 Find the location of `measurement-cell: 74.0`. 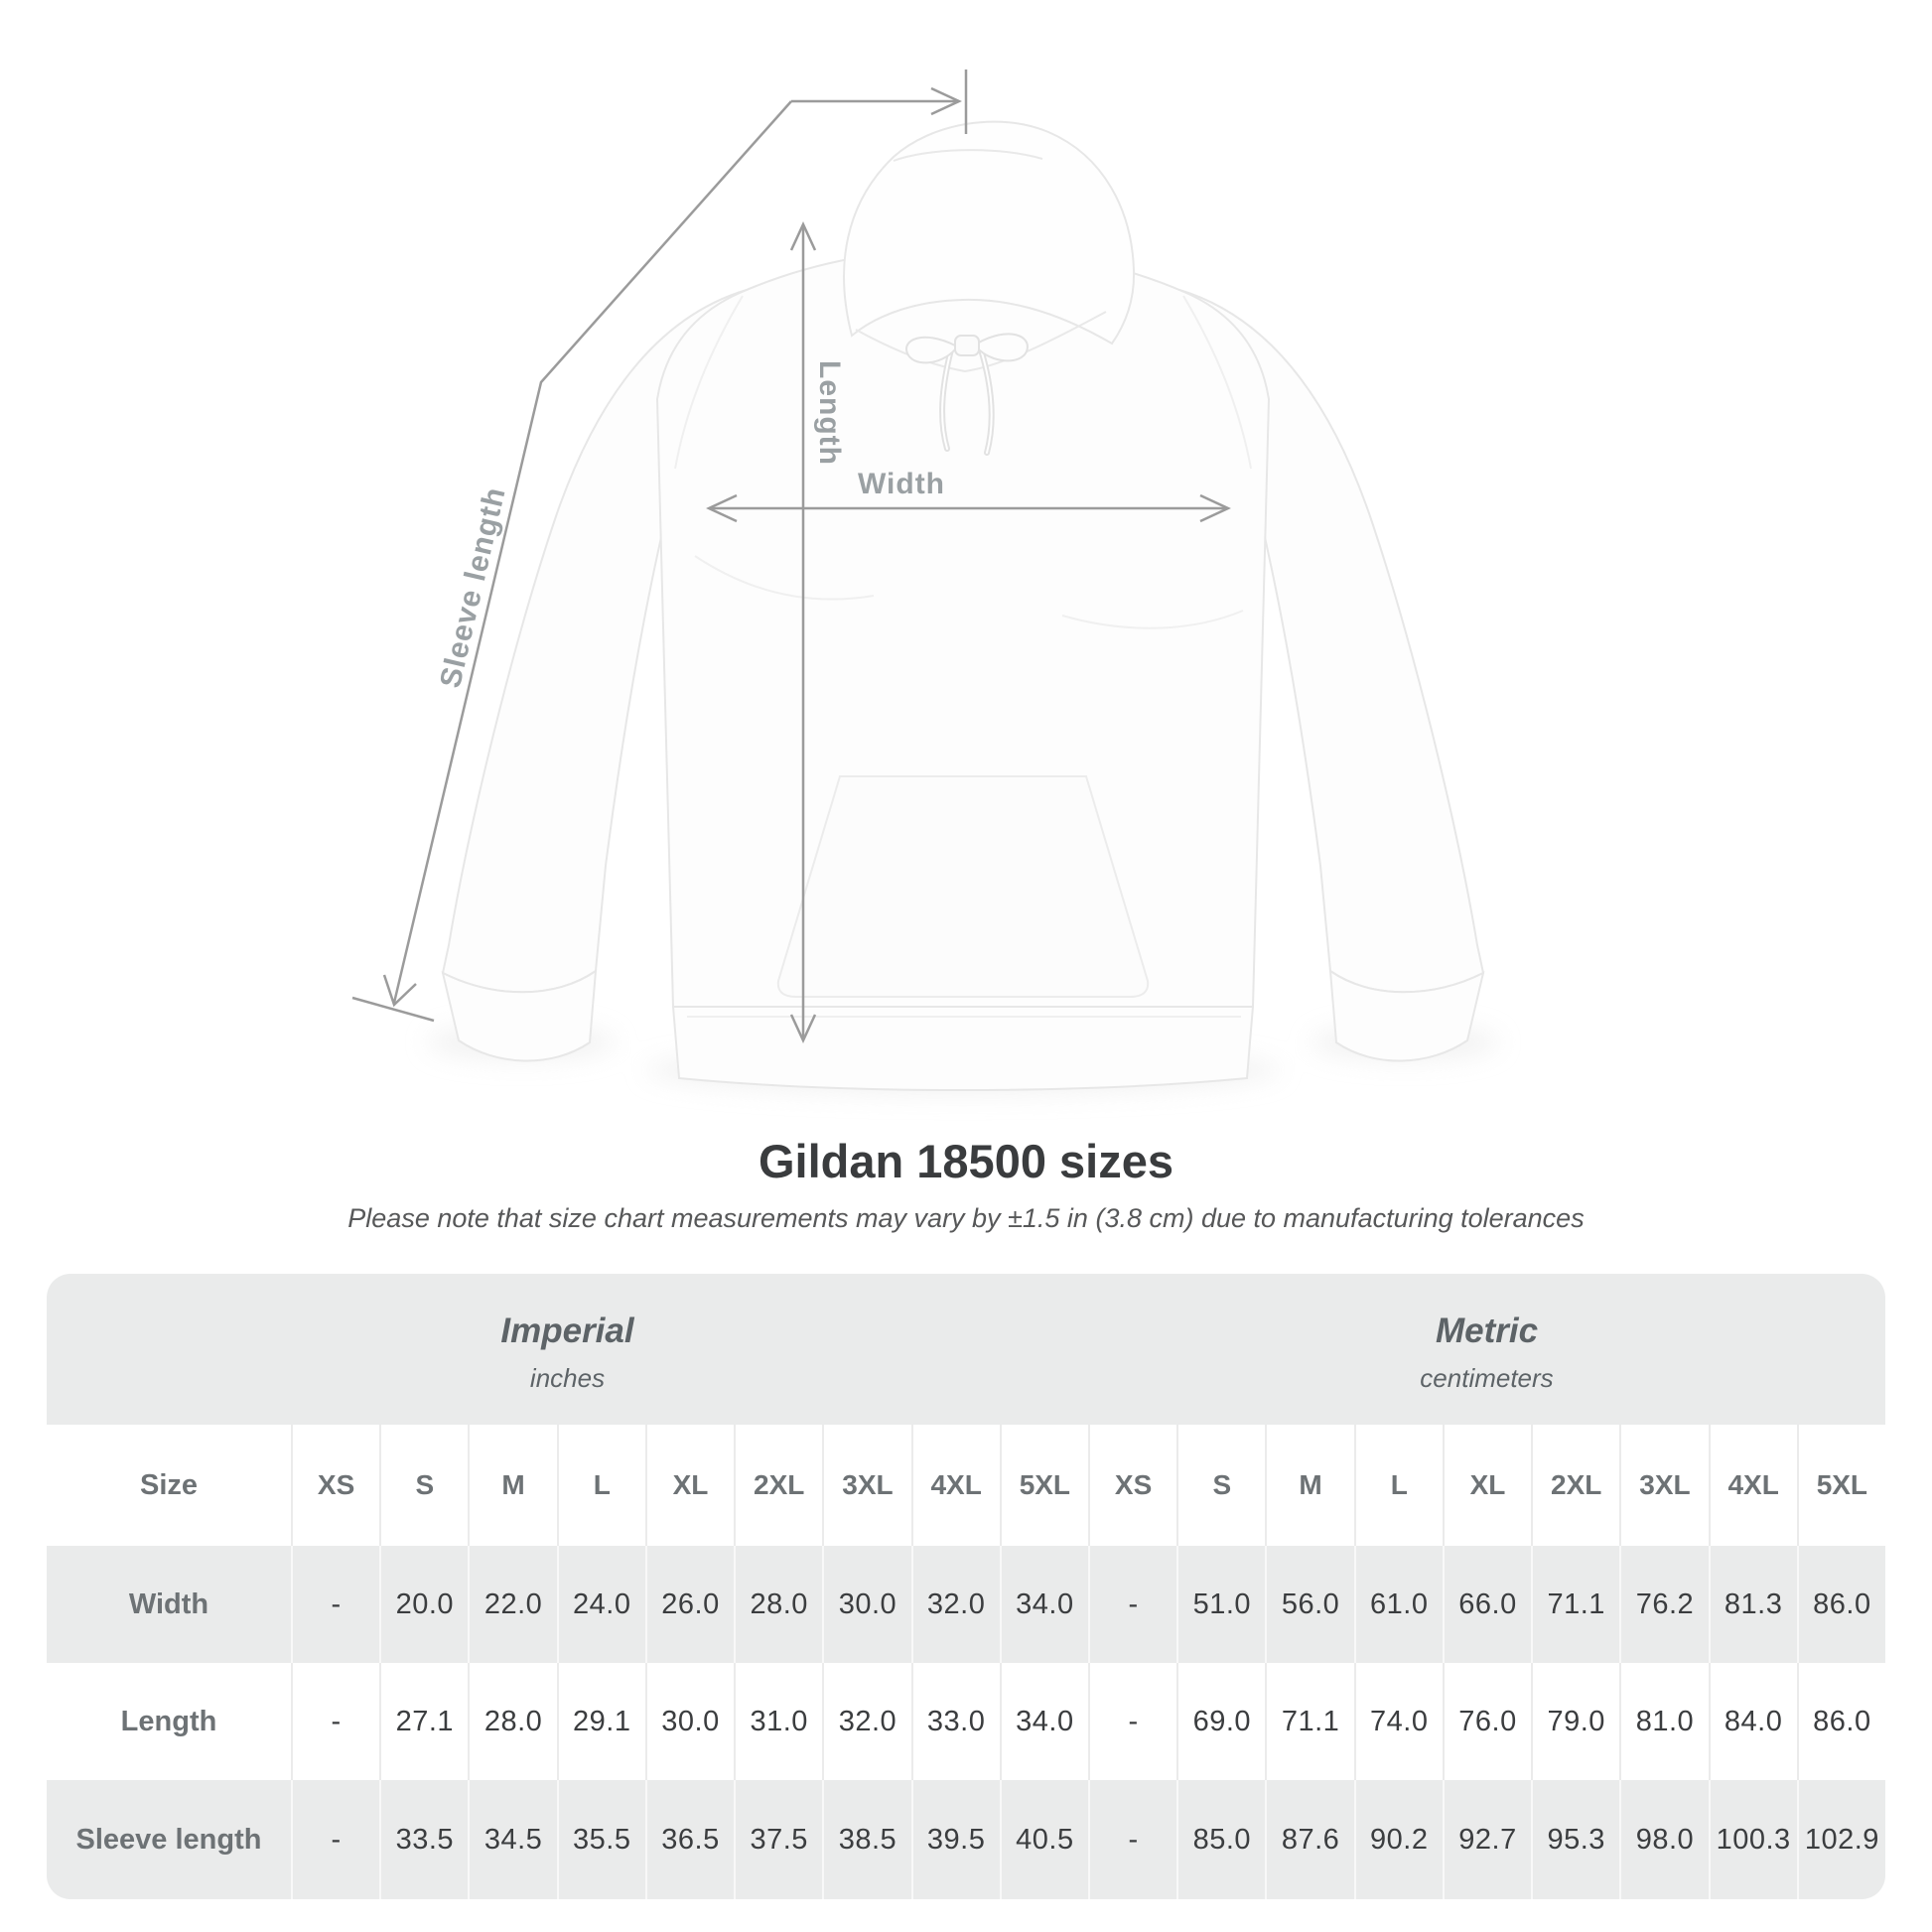

measurement-cell: 74.0 is located at coordinates (1398, 1722).